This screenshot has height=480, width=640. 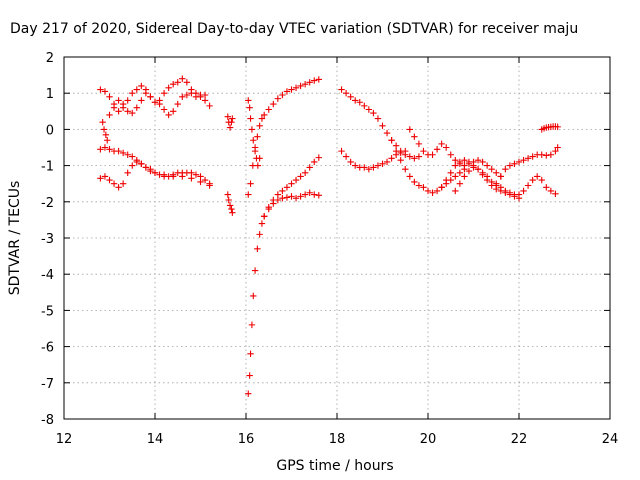 I want to click on series-arc-N, so click(x=428, y=166).